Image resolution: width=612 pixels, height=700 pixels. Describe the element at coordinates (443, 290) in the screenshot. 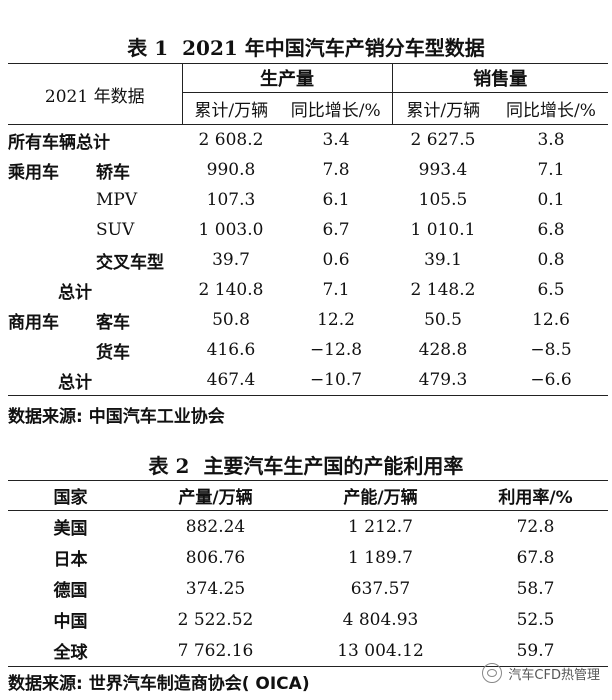

I see `sales-cumulative-cell: 2 148.2` at that location.